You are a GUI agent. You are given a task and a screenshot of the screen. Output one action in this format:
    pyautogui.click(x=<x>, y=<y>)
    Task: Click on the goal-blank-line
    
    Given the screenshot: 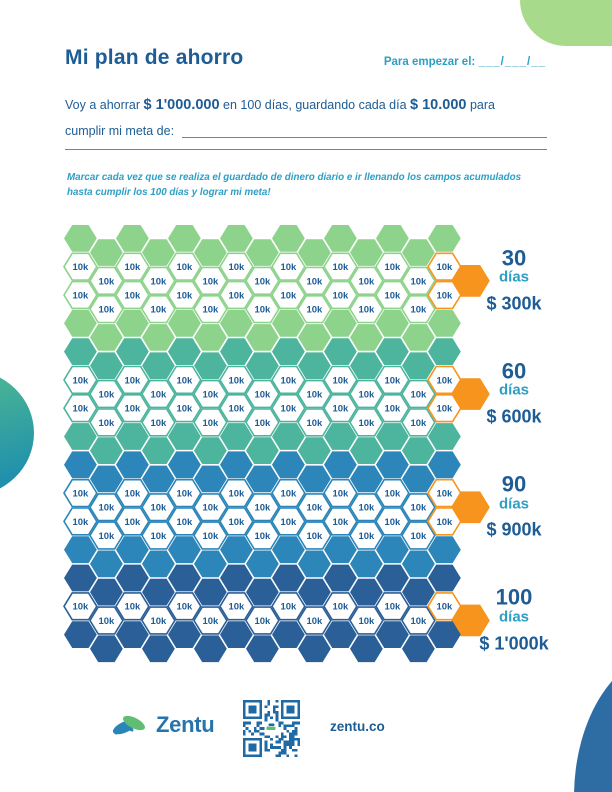 What is the action you would take?
    pyautogui.click(x=364, y=131)
    